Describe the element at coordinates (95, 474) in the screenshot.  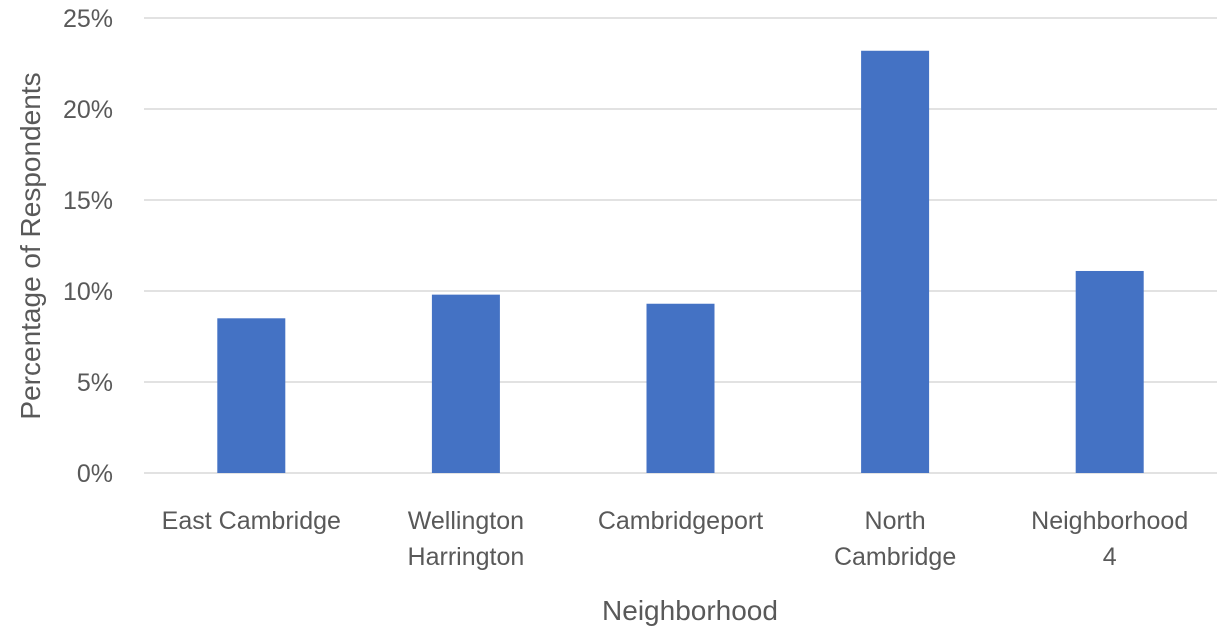
I see `y-tick-label: 0%` at that location.